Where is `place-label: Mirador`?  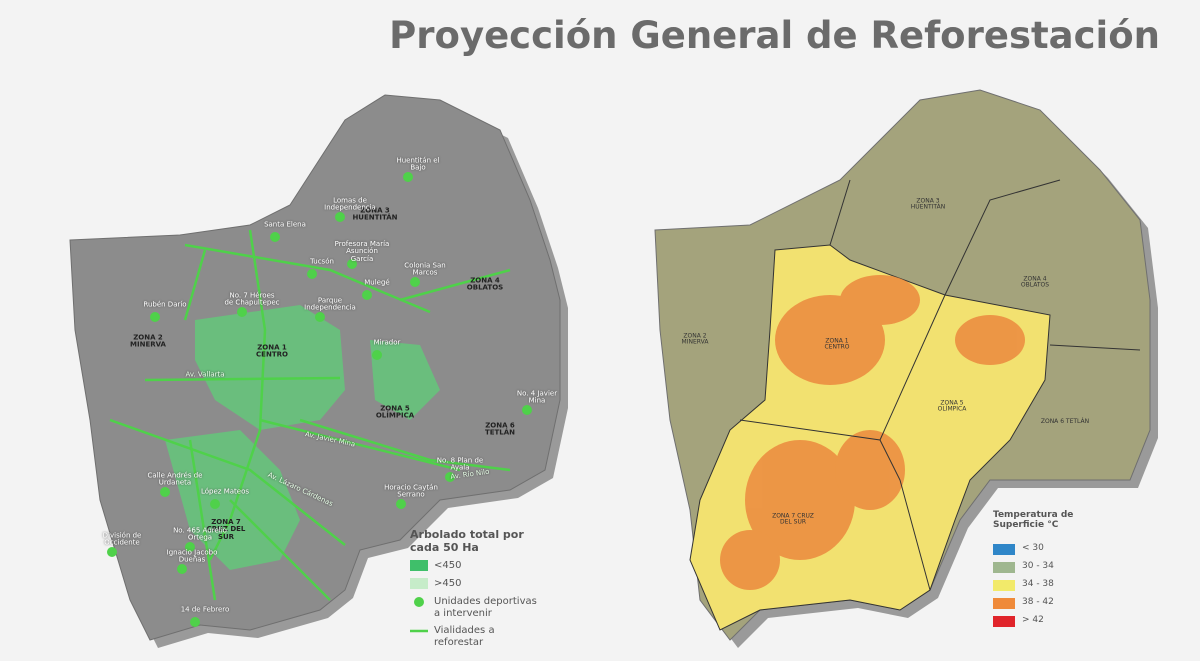 place-label: Mirador is located at coordinates (387, 342).